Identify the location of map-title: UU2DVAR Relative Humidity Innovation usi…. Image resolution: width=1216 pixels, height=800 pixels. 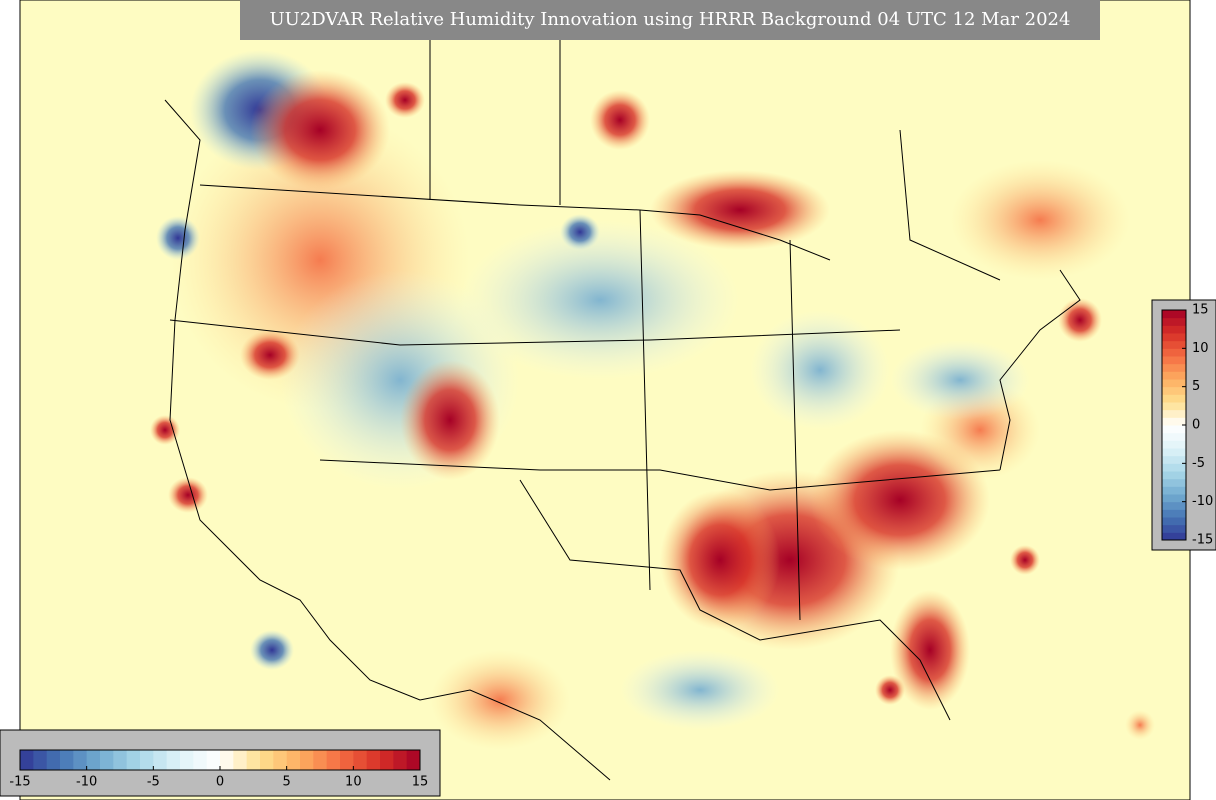
(670, 19).